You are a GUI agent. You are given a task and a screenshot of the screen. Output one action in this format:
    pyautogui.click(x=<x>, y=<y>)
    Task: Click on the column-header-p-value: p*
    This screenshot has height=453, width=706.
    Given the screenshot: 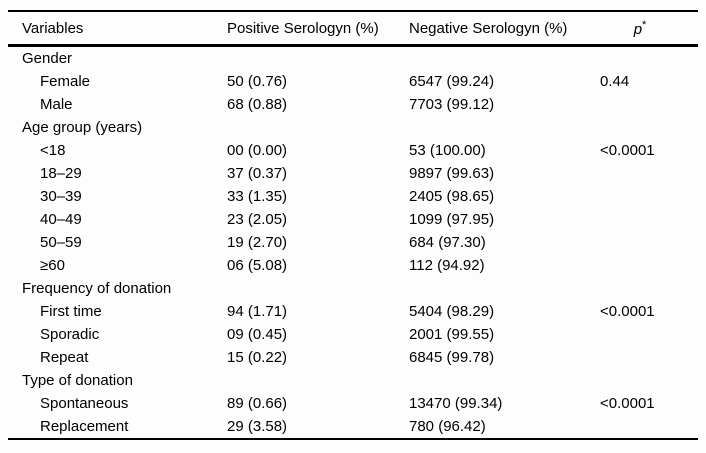 What is the action you would take?
    pyautogui.click(x=649, y=29)
    